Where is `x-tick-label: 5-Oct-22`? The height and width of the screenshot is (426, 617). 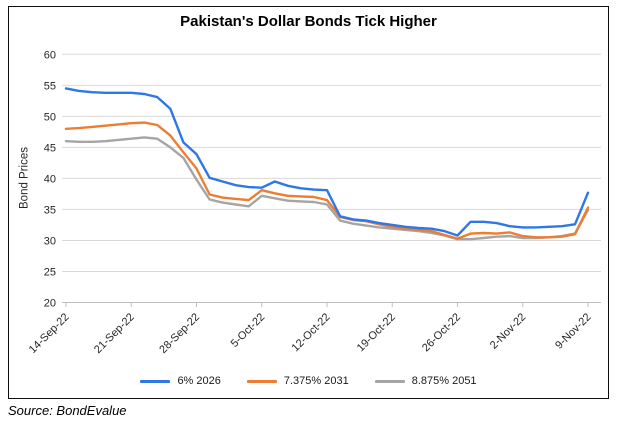 x-tick-label: 5-Oct-22 is located at coordinates (248, 330).